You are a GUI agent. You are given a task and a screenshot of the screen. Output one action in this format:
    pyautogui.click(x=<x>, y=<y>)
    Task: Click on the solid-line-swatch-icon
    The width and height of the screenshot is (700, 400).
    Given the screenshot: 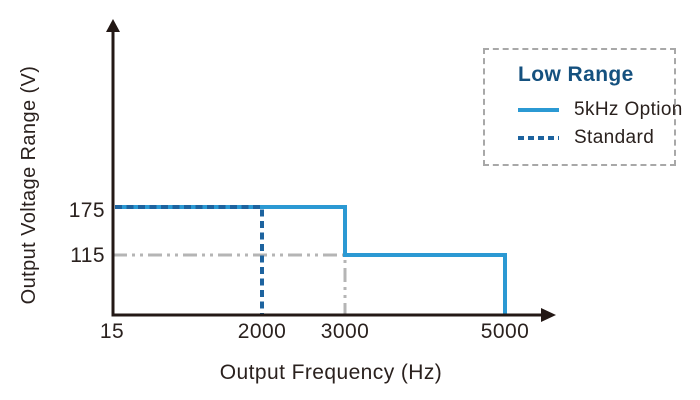 What is the action you would take?
    pyautogui.click(x=538, y=110)
    